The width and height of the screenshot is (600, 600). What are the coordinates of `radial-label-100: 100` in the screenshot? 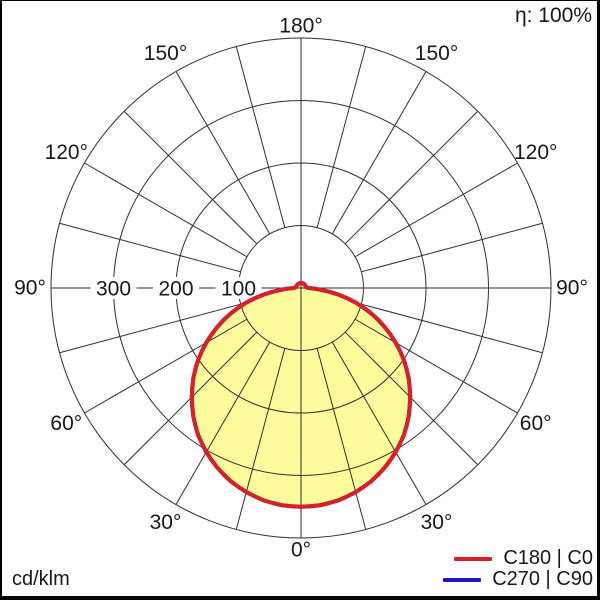 It's located at (238, 289).